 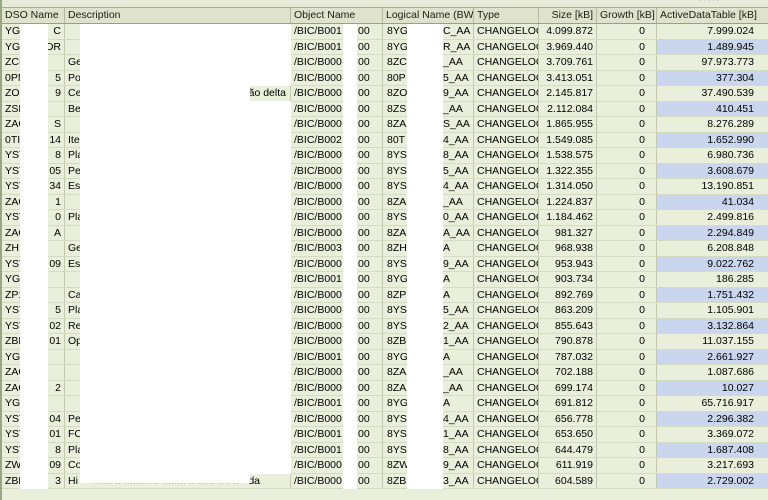 I want to click on column-header-active-data-table: ActiveDataTable [kB], so click(x=708, y=15).